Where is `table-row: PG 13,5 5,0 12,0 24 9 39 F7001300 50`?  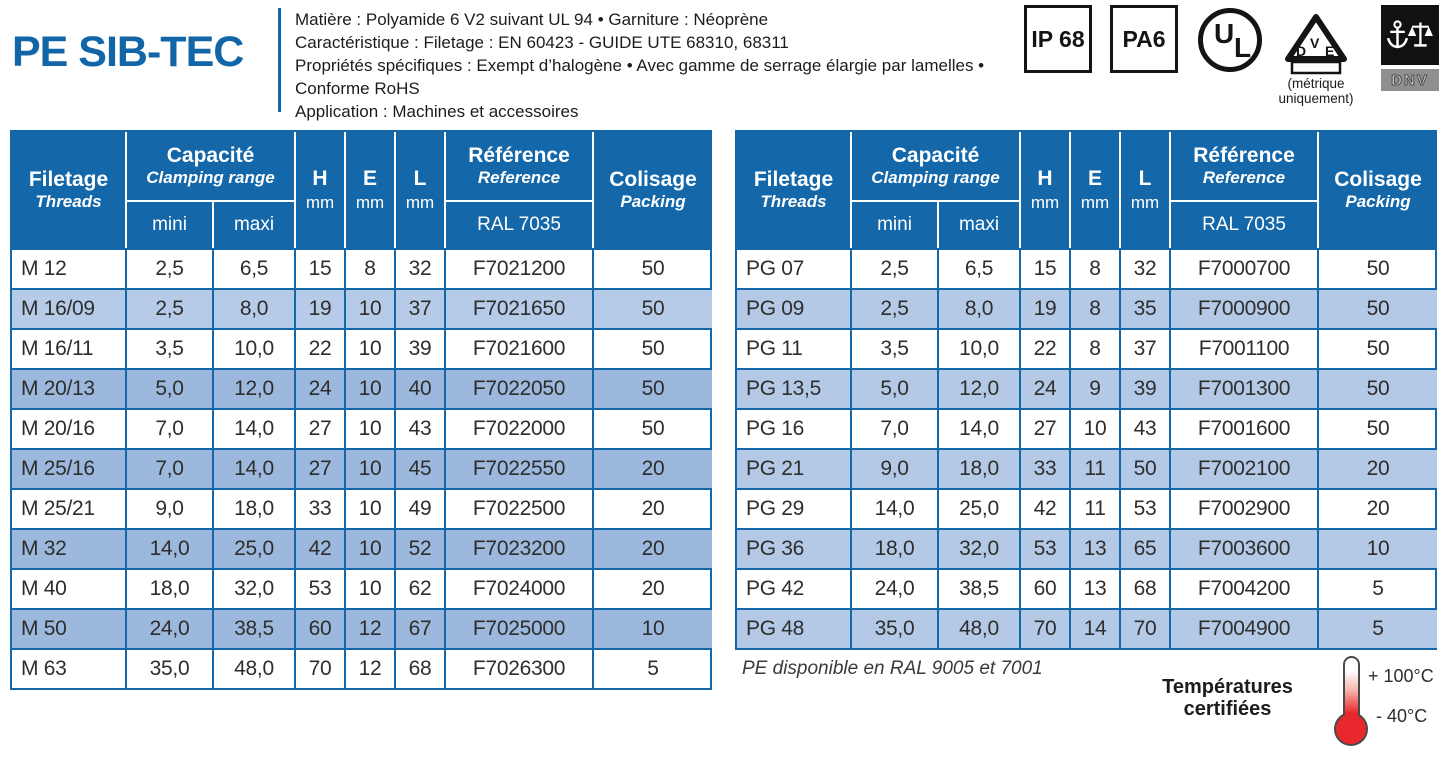
table-row: PG 13,5 5,0 12,0 24 9 39 F7001300 50 is located at coordinates (1087, 388).